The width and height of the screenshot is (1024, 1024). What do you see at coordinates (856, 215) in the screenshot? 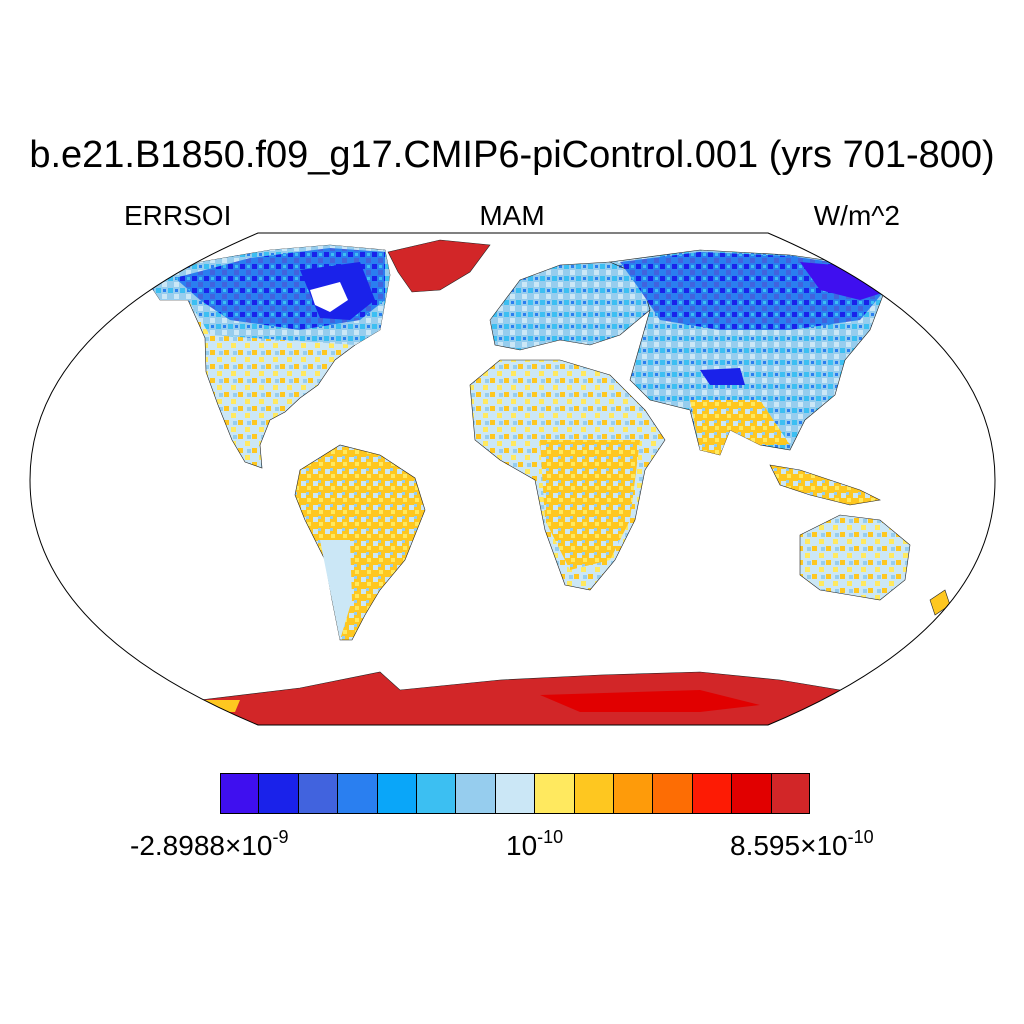
I see `units-label: W/m^2` at bounding box center [856, 215].